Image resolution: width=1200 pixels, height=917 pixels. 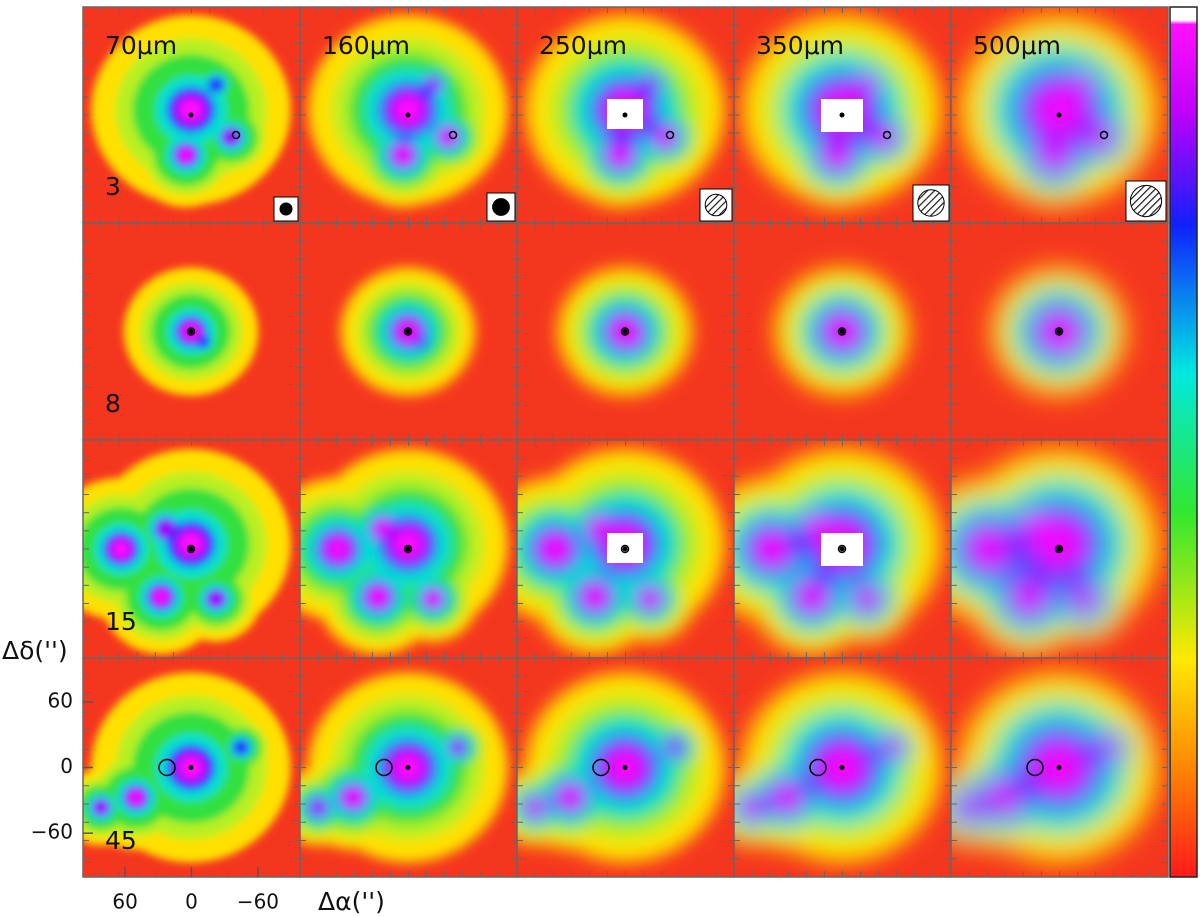 What do you see at coordinates (366, 45) in the screenshot?
I see `column-label: 160μm` at bounding box center [366, 45].